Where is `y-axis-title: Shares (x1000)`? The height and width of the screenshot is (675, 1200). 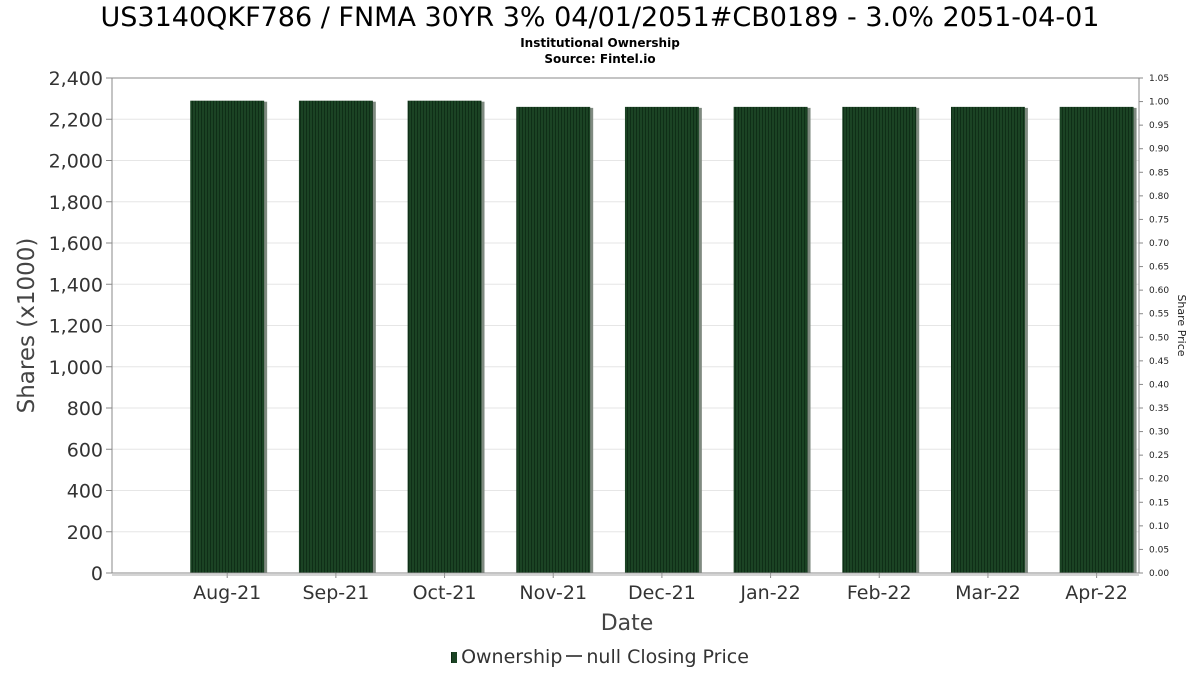 y-axis-title: Shares (x1000) is located at coordinates (27, 326).